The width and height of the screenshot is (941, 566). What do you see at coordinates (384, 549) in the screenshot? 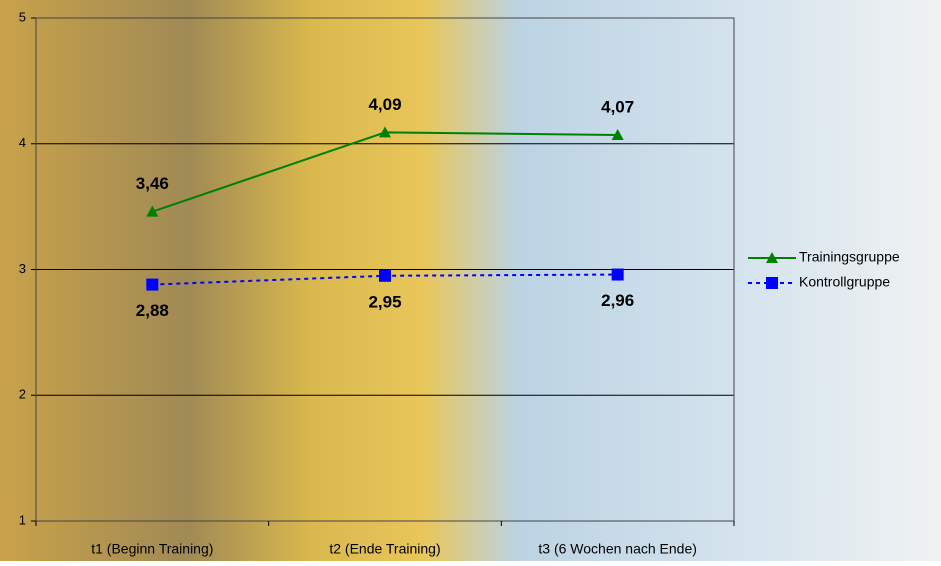
I see `x-tick-label: t2 (Ende Training)` at bounding box center [384, 549].